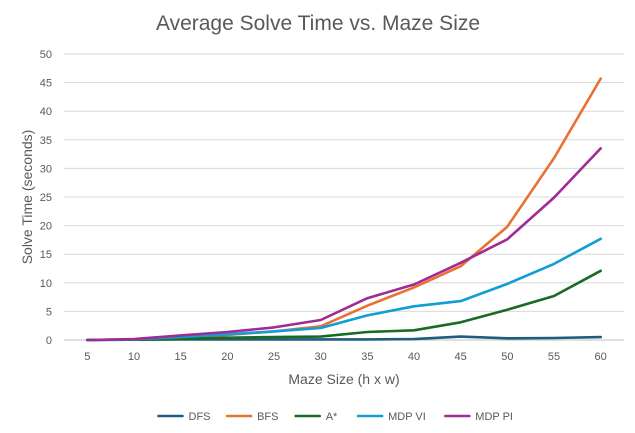  Describe the element at coordinates (27, 197) in the screenshot. I see `y-axis-title: Solve Time (seconds)` at that location.